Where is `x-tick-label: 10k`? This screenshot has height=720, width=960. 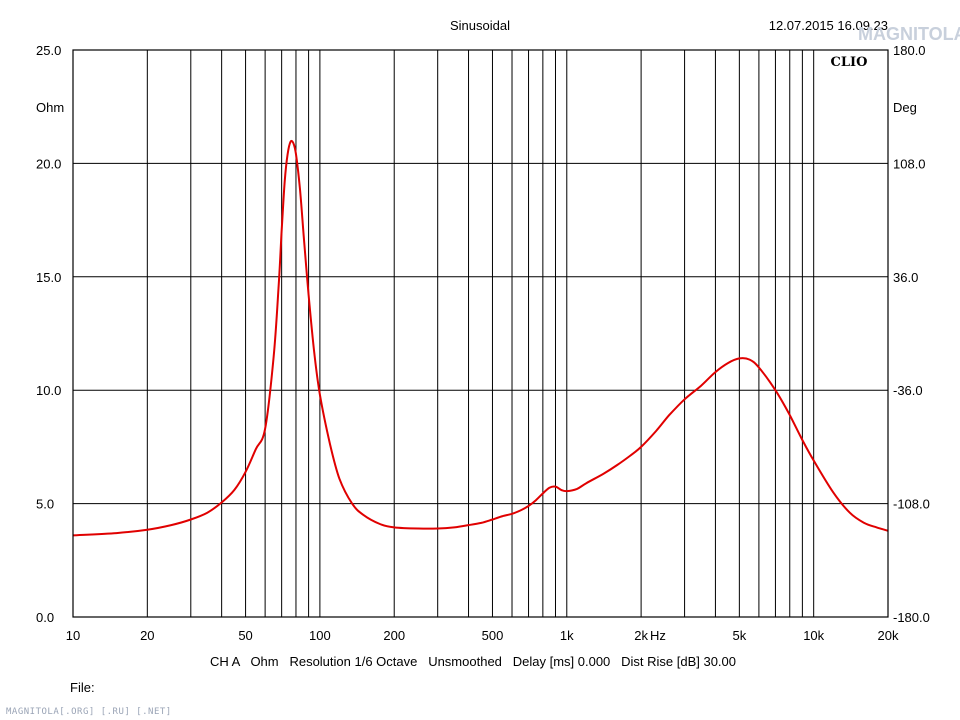 x-tick-label: 10k is located at coordinates (813, 635).